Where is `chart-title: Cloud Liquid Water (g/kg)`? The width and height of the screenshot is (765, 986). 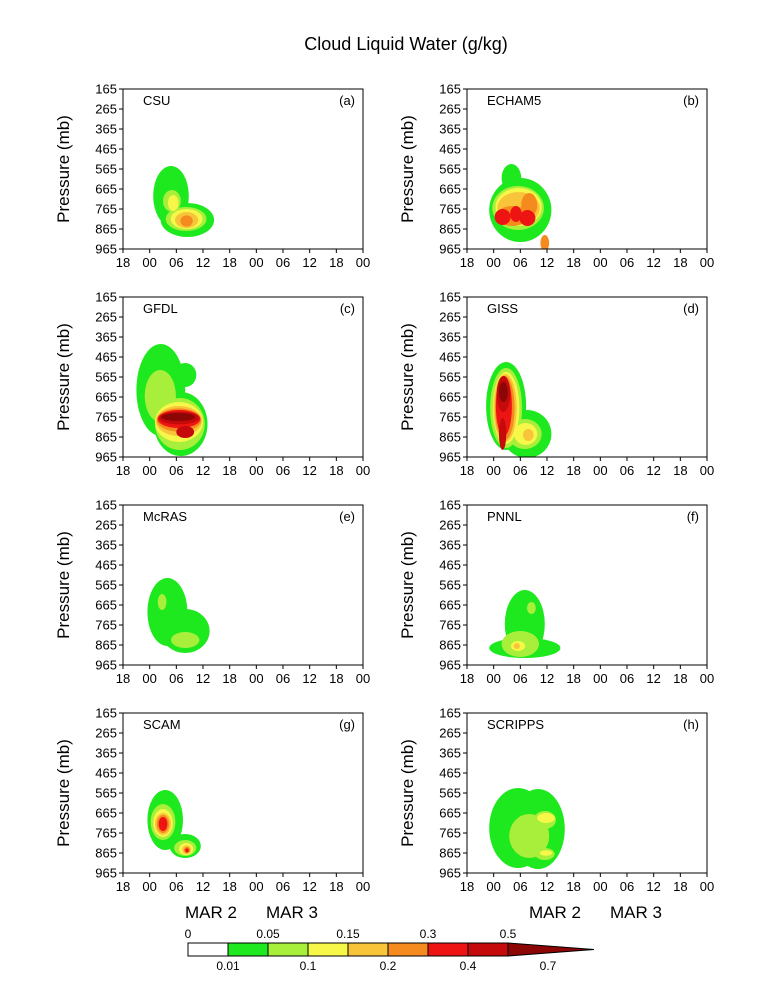
chart-title: Cloud Liquid Water (g/kg) is located at coordinates (405, 44).